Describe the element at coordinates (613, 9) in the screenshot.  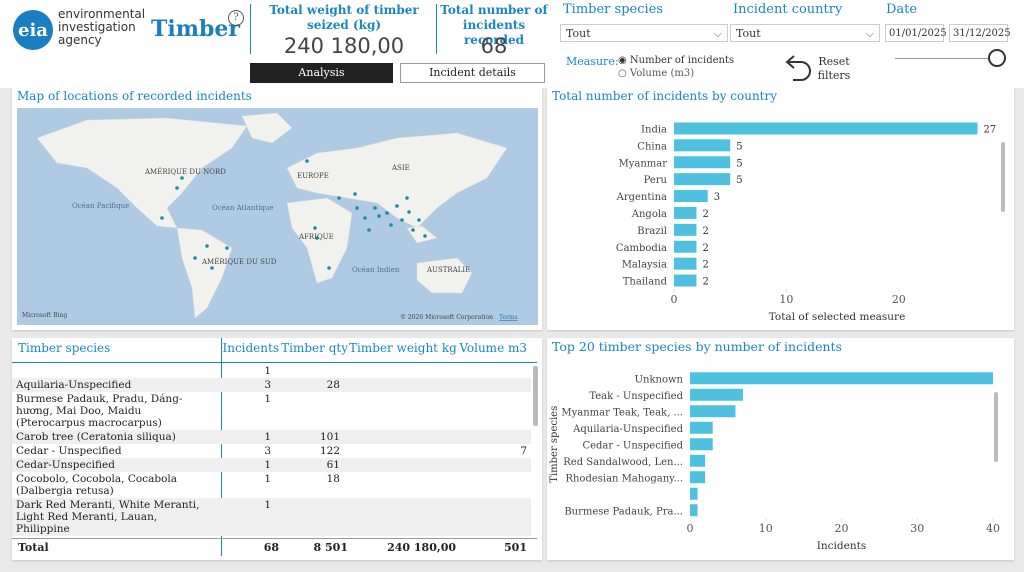
I see `filter-label: Timber species` at that location.